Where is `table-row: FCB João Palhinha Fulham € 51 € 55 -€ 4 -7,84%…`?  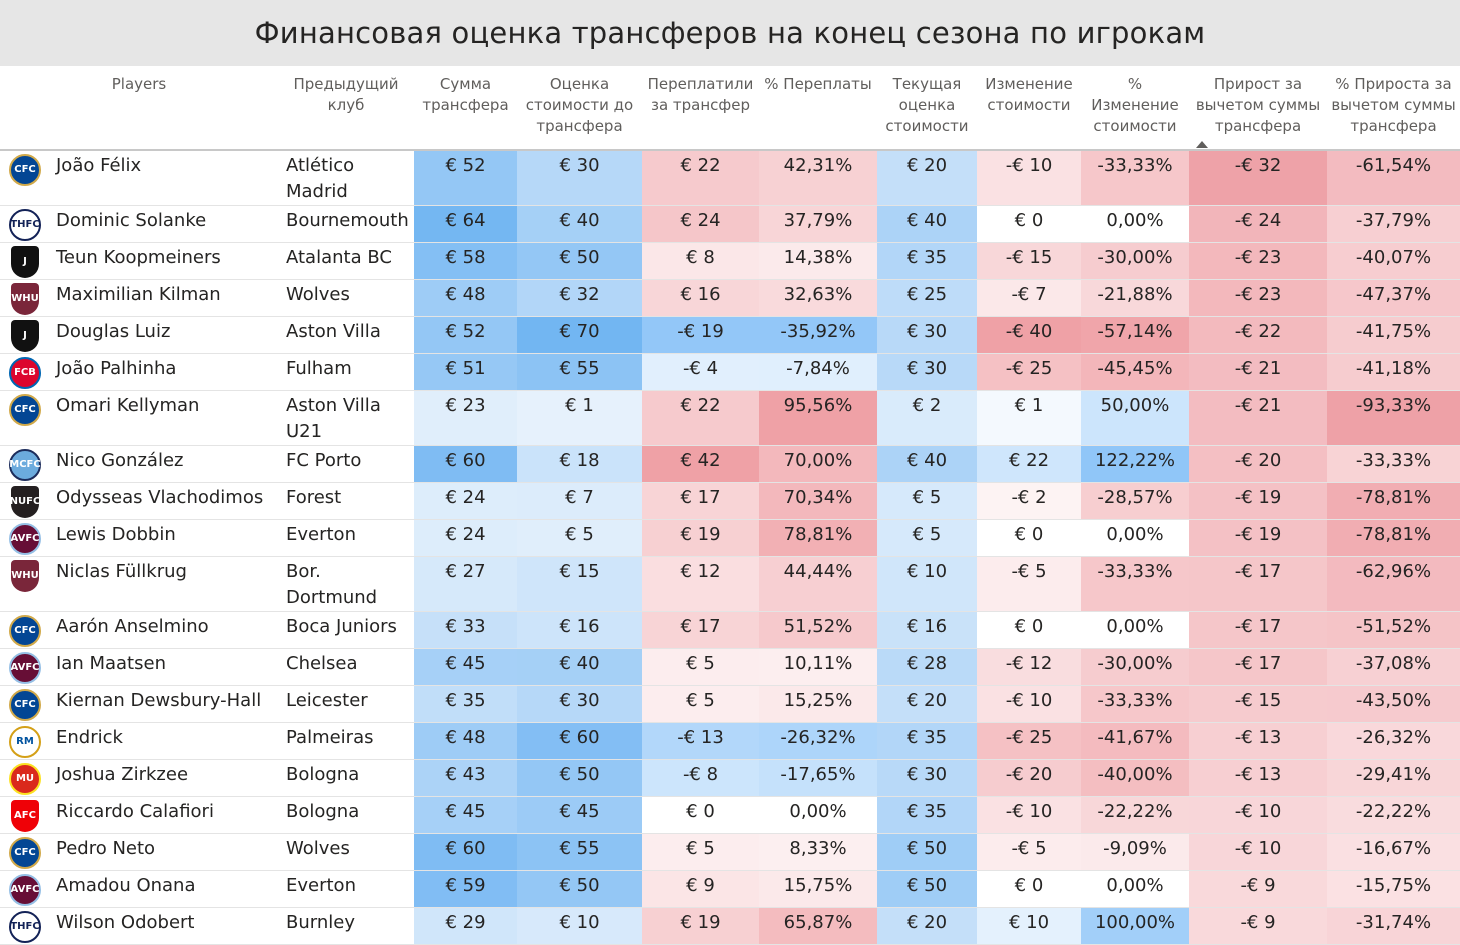 table-row: FCB João Palhinha Fulham € 51 € 55 -€ 4 -7,84%… is located at coordinates (730, 372).